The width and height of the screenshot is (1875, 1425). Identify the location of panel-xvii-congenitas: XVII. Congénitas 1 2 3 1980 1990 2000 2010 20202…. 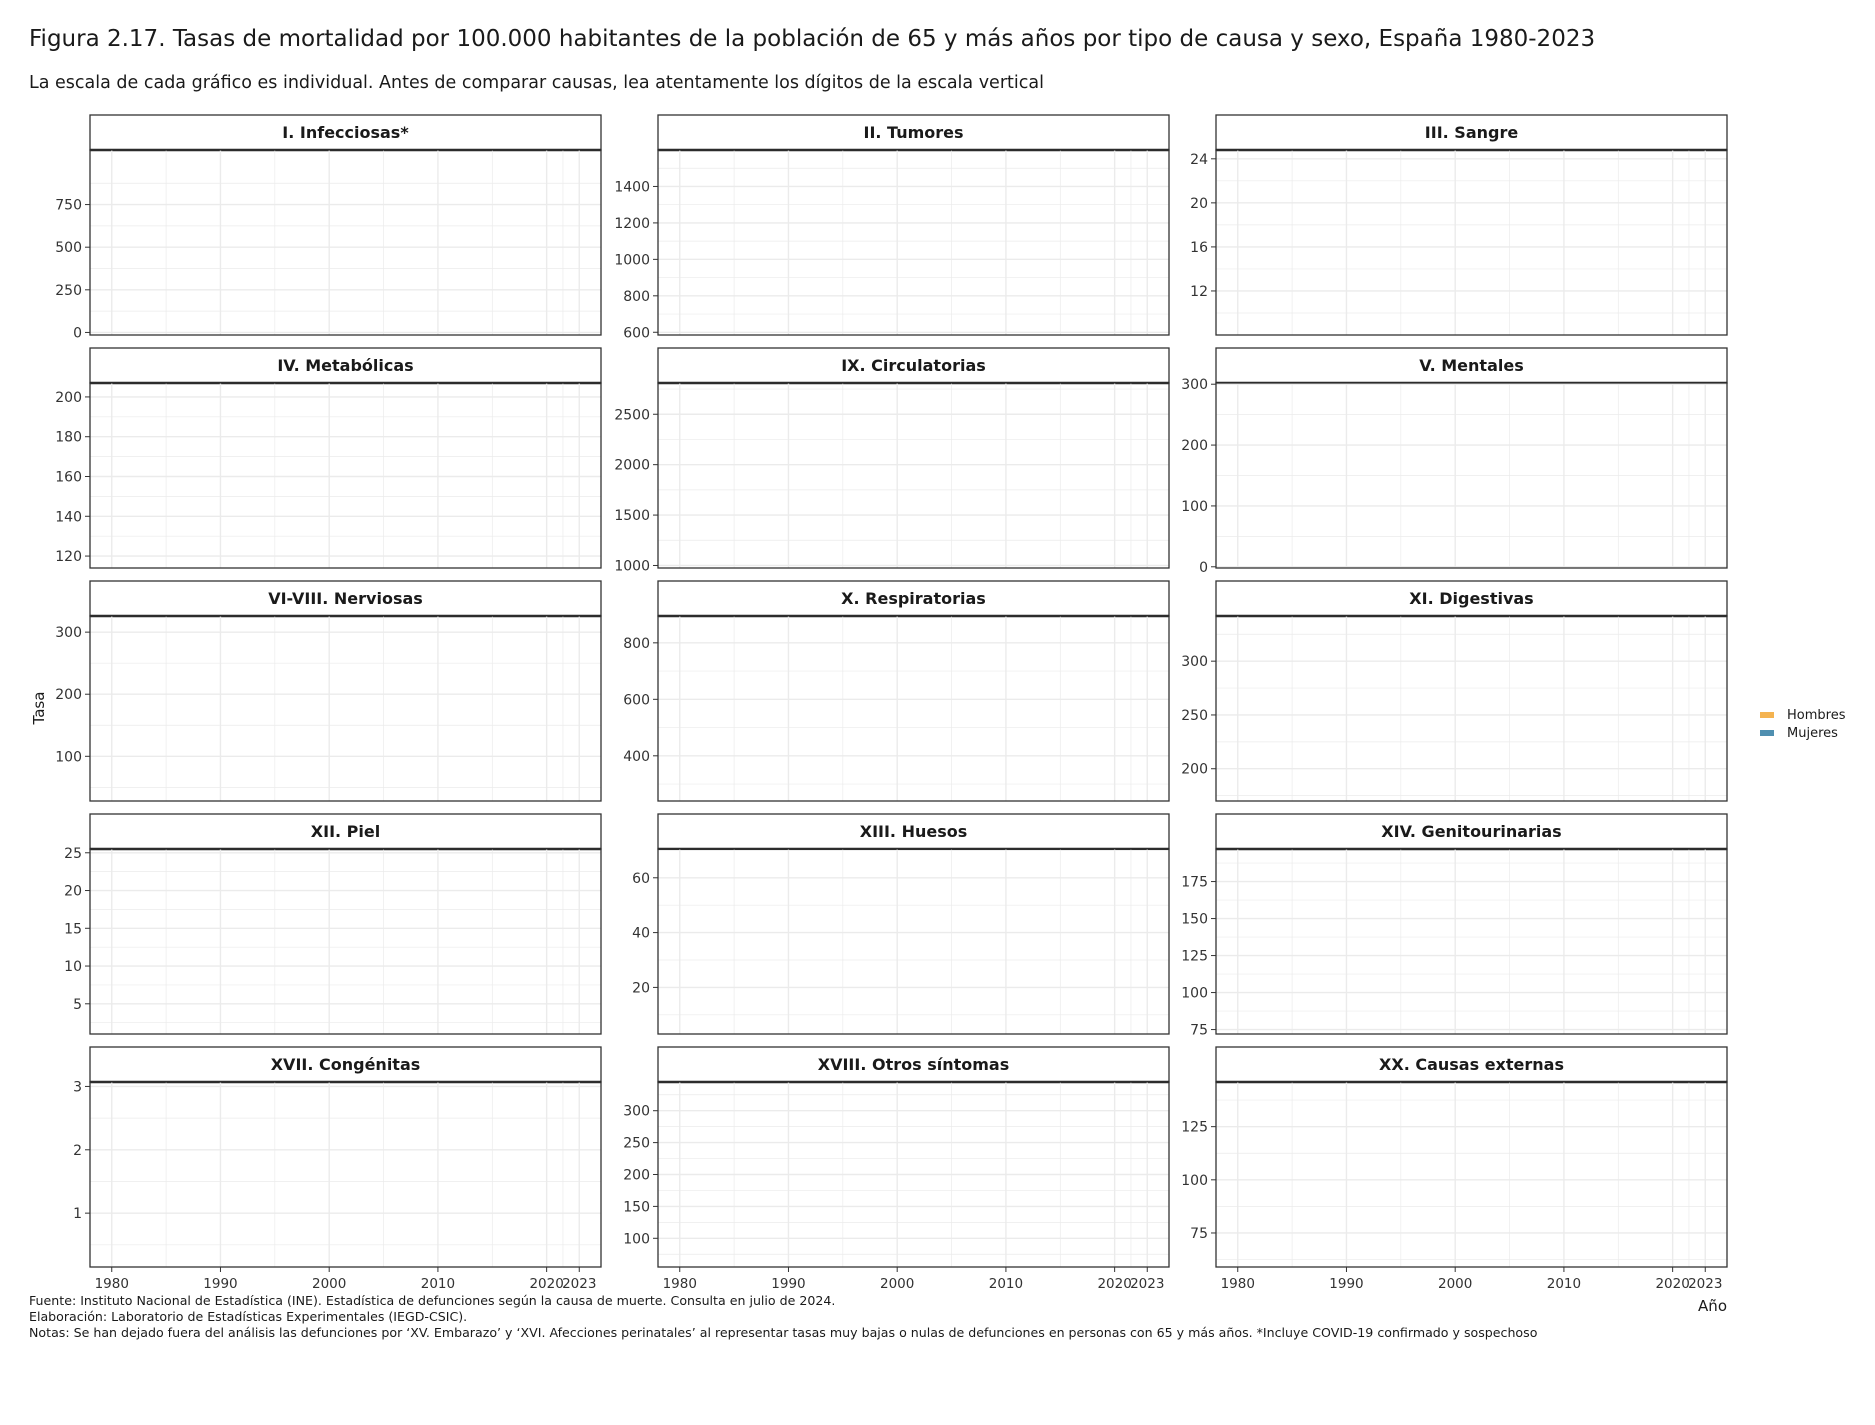
(337, 1169).